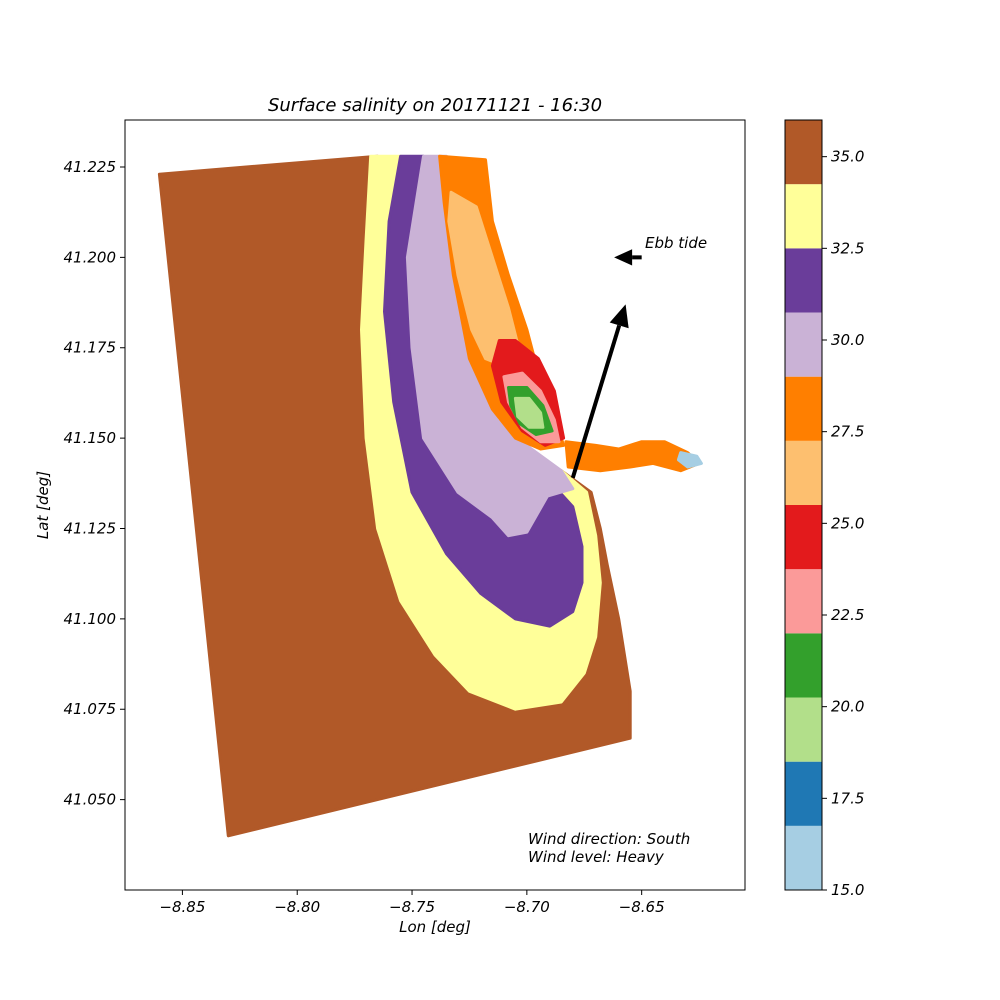 The width and height of the screenshot is (1000, 1000). I want to click on wind-level-label: Wind level: Heavy, so click(596, 857).